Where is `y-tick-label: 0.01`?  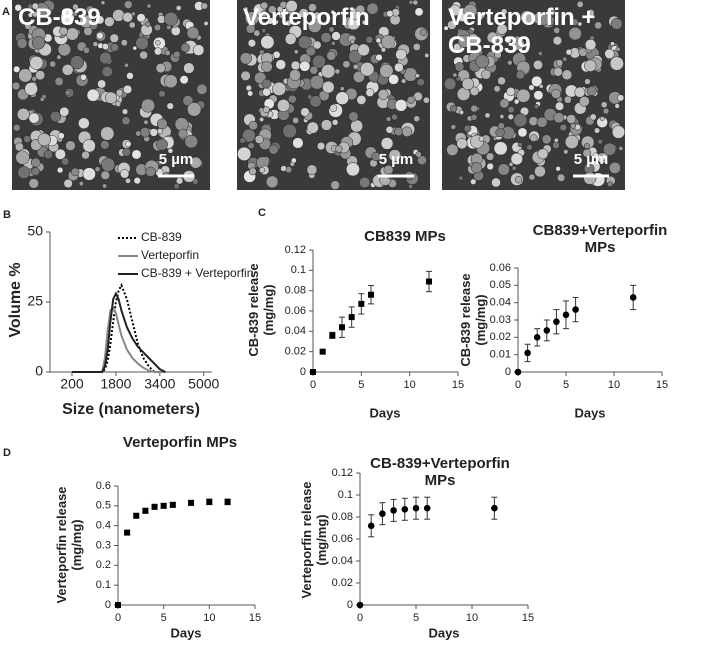
y-tick-label: 0.01 is located at coordinates (500, 355).